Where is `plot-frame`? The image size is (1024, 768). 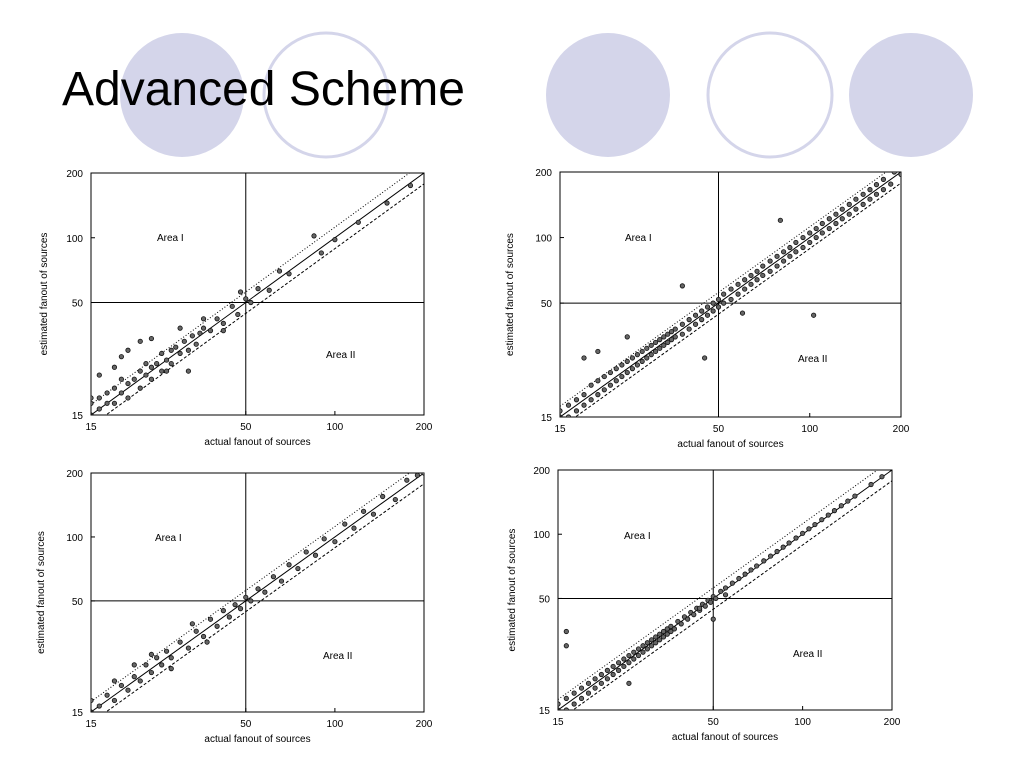 plot-frame is located at coordinates (725, 590).